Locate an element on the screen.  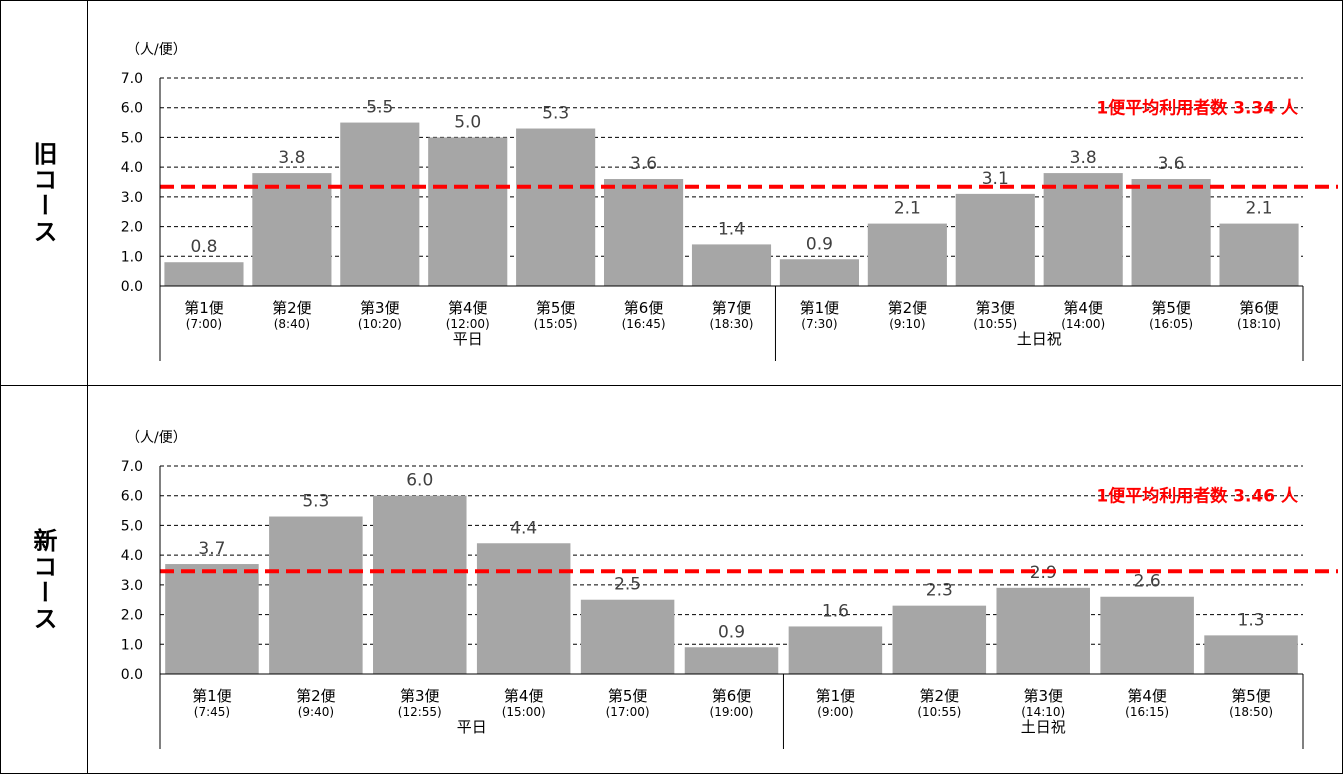
data-label: 1.4 is located at coordinates (731, 229).